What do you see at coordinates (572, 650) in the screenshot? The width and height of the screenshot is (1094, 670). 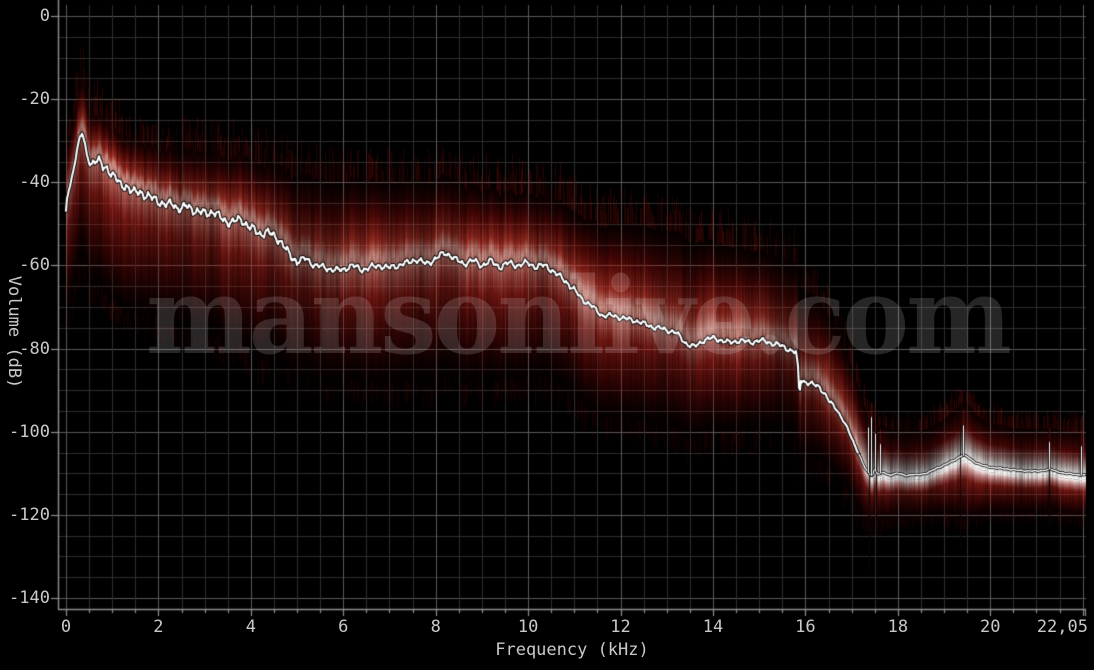 I see `x-axis-title: Frequency (kHz)` at bounding box center [572, 650].